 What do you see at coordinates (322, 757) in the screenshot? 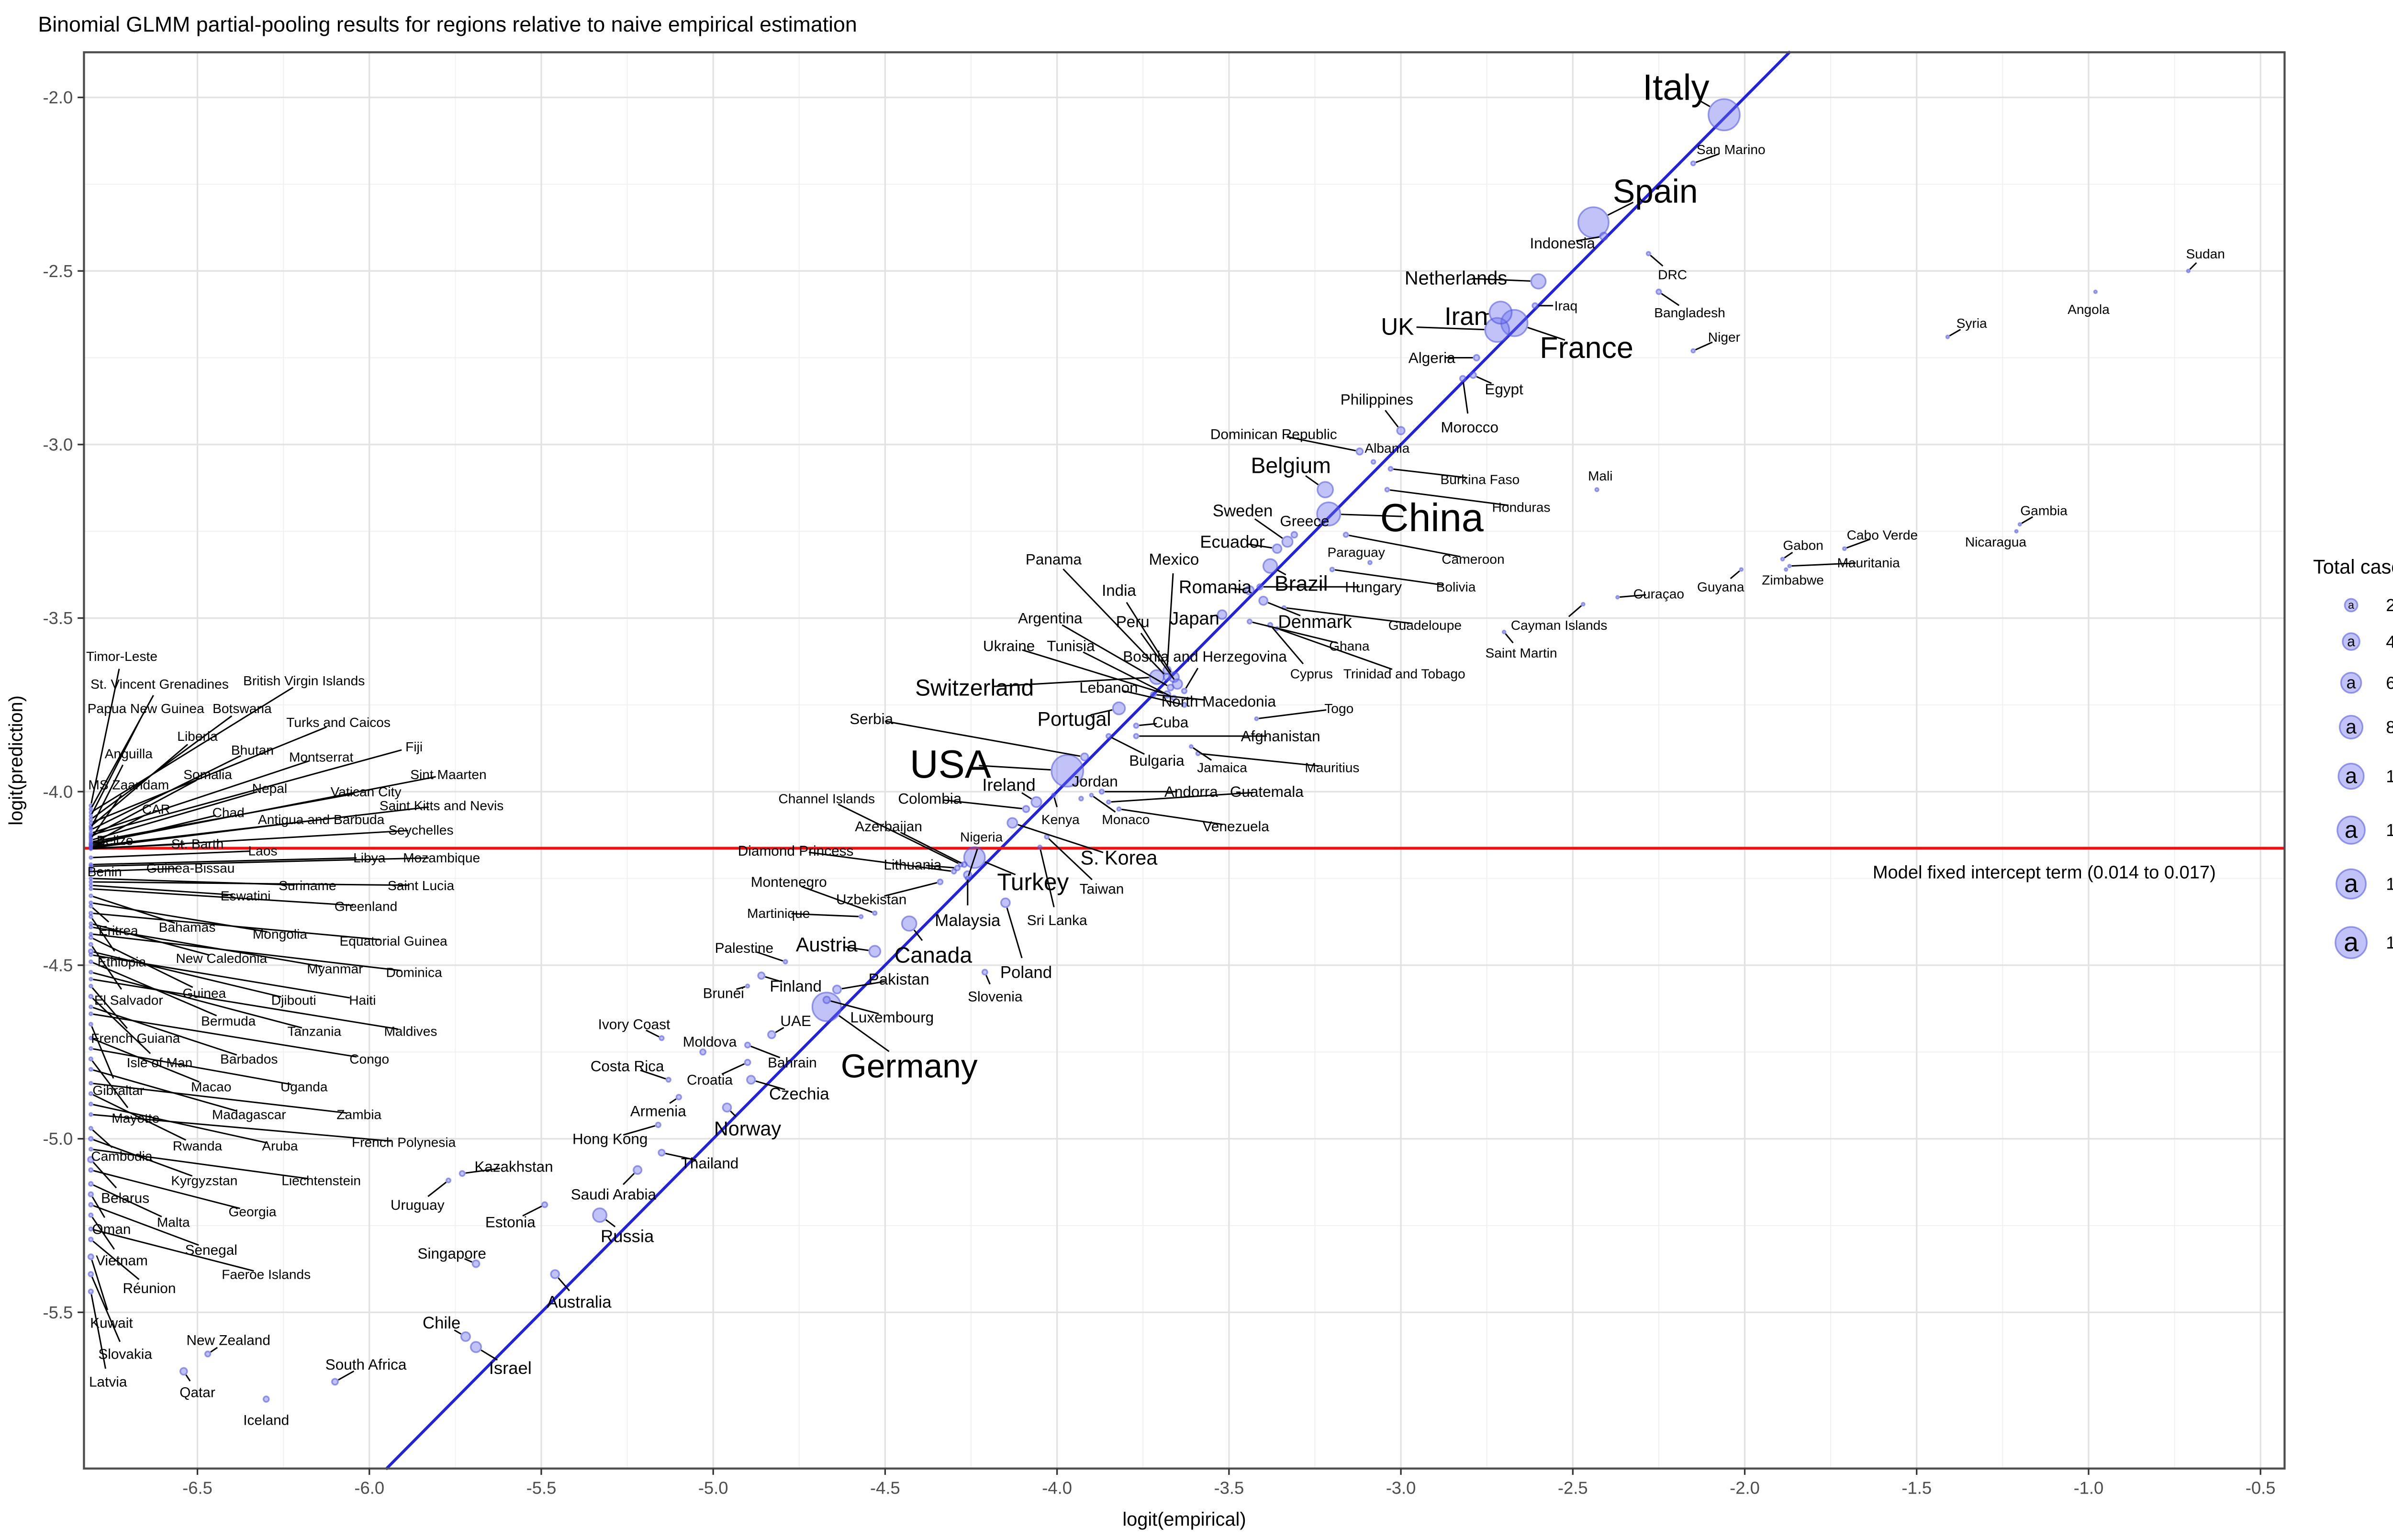
I see `country-label: Montserrat` at bounding box center [322, 757].